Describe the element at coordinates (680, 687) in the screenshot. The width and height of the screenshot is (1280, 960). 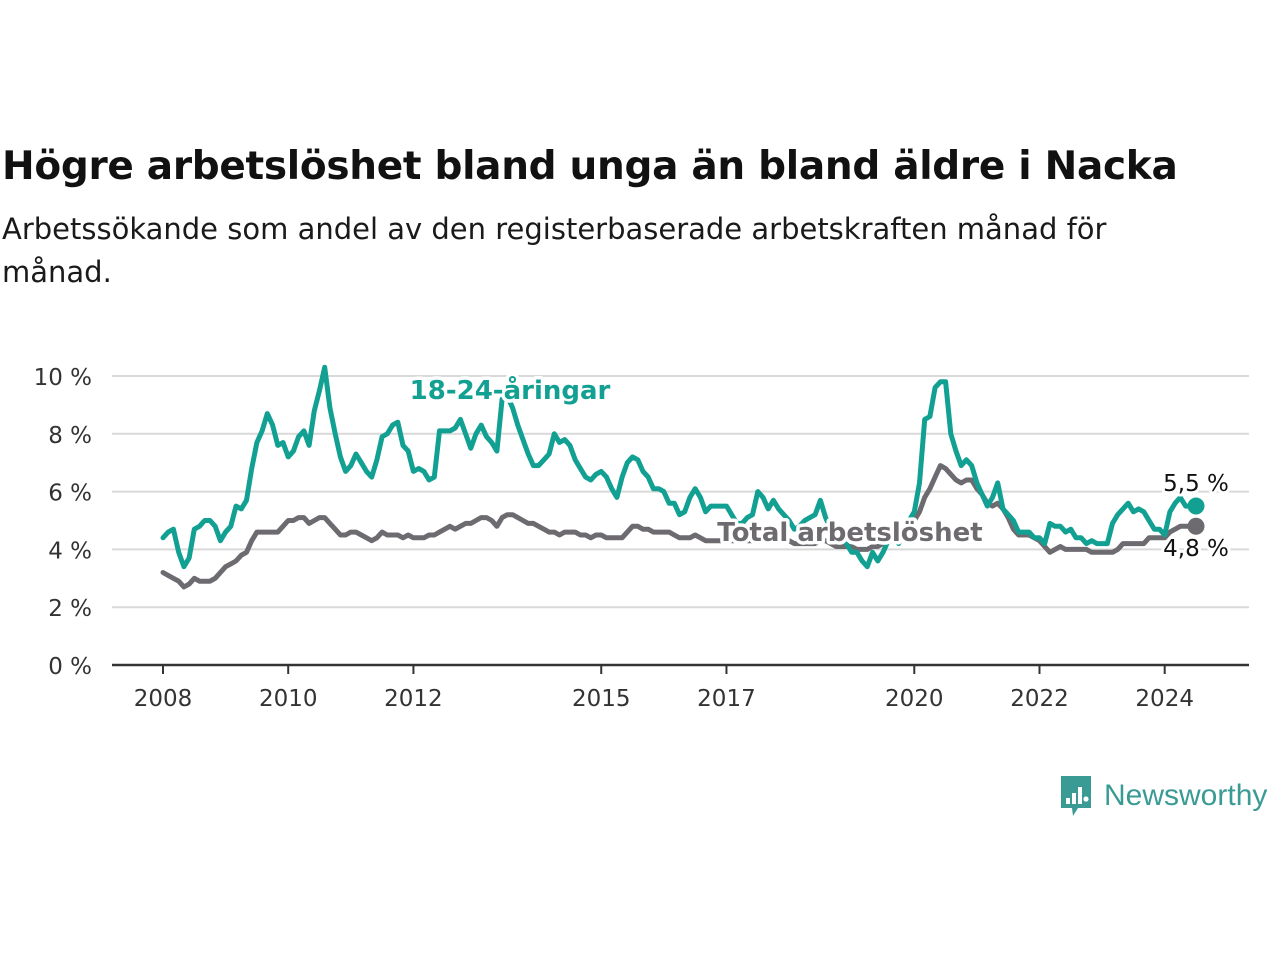
I see `x-axis: 2008 2010 2012 2015 2017 2020 2022 2024` at that location.